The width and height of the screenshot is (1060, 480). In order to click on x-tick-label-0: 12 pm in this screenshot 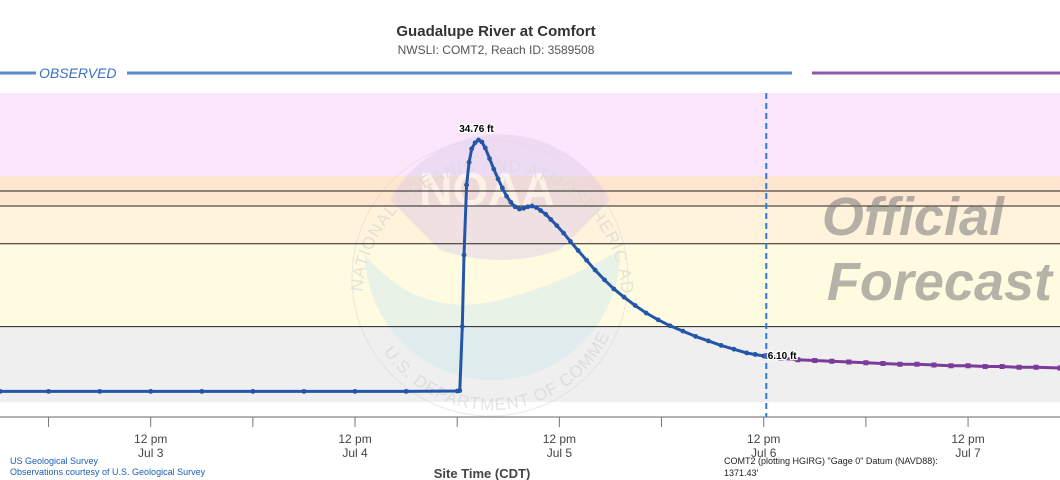, I will do `click(150, 439)`.